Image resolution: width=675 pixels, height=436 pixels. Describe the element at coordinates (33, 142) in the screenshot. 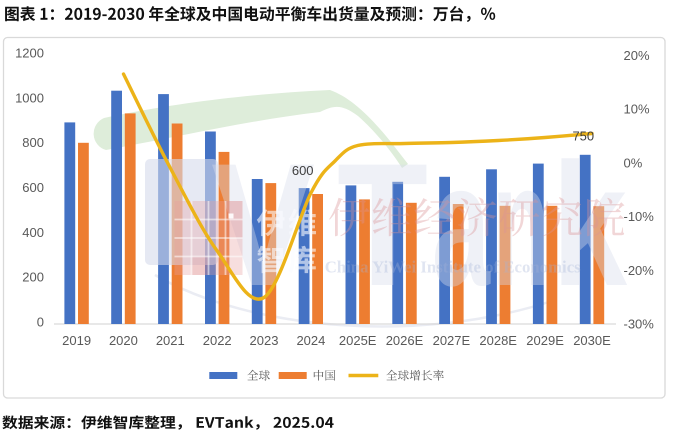

I see `svg-text: 800` at that location.